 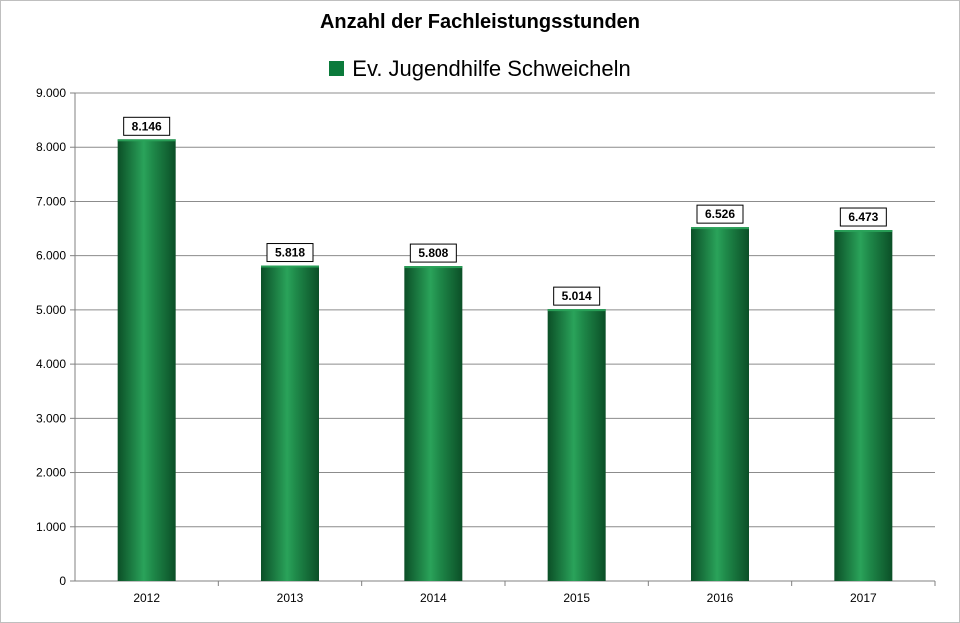 What do you see at coordinates (491, 68) in the screenshot?
I see `legend-label: Ev. Jugendhilfe Schweicheln` at bounding box center [491, 68].